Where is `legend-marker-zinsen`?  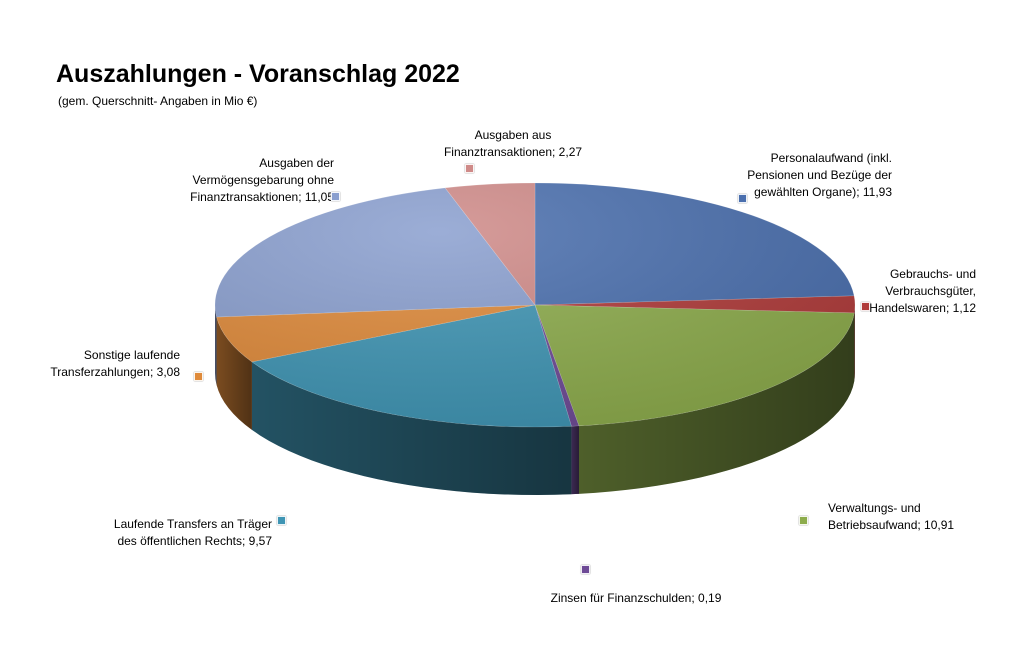
legend-marker-zinsen is located at coordinates (585, 569).